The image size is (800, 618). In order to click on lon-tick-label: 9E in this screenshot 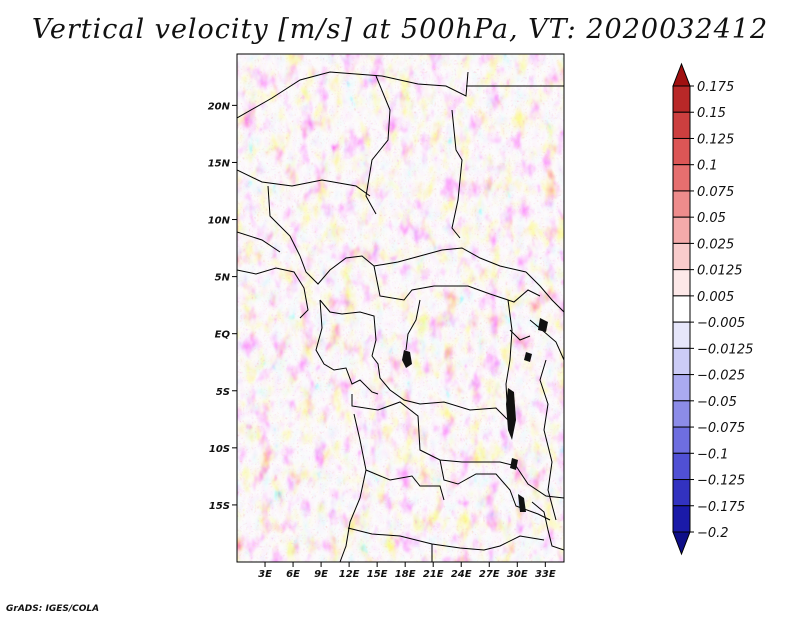, I will do `click(321, 574)`.